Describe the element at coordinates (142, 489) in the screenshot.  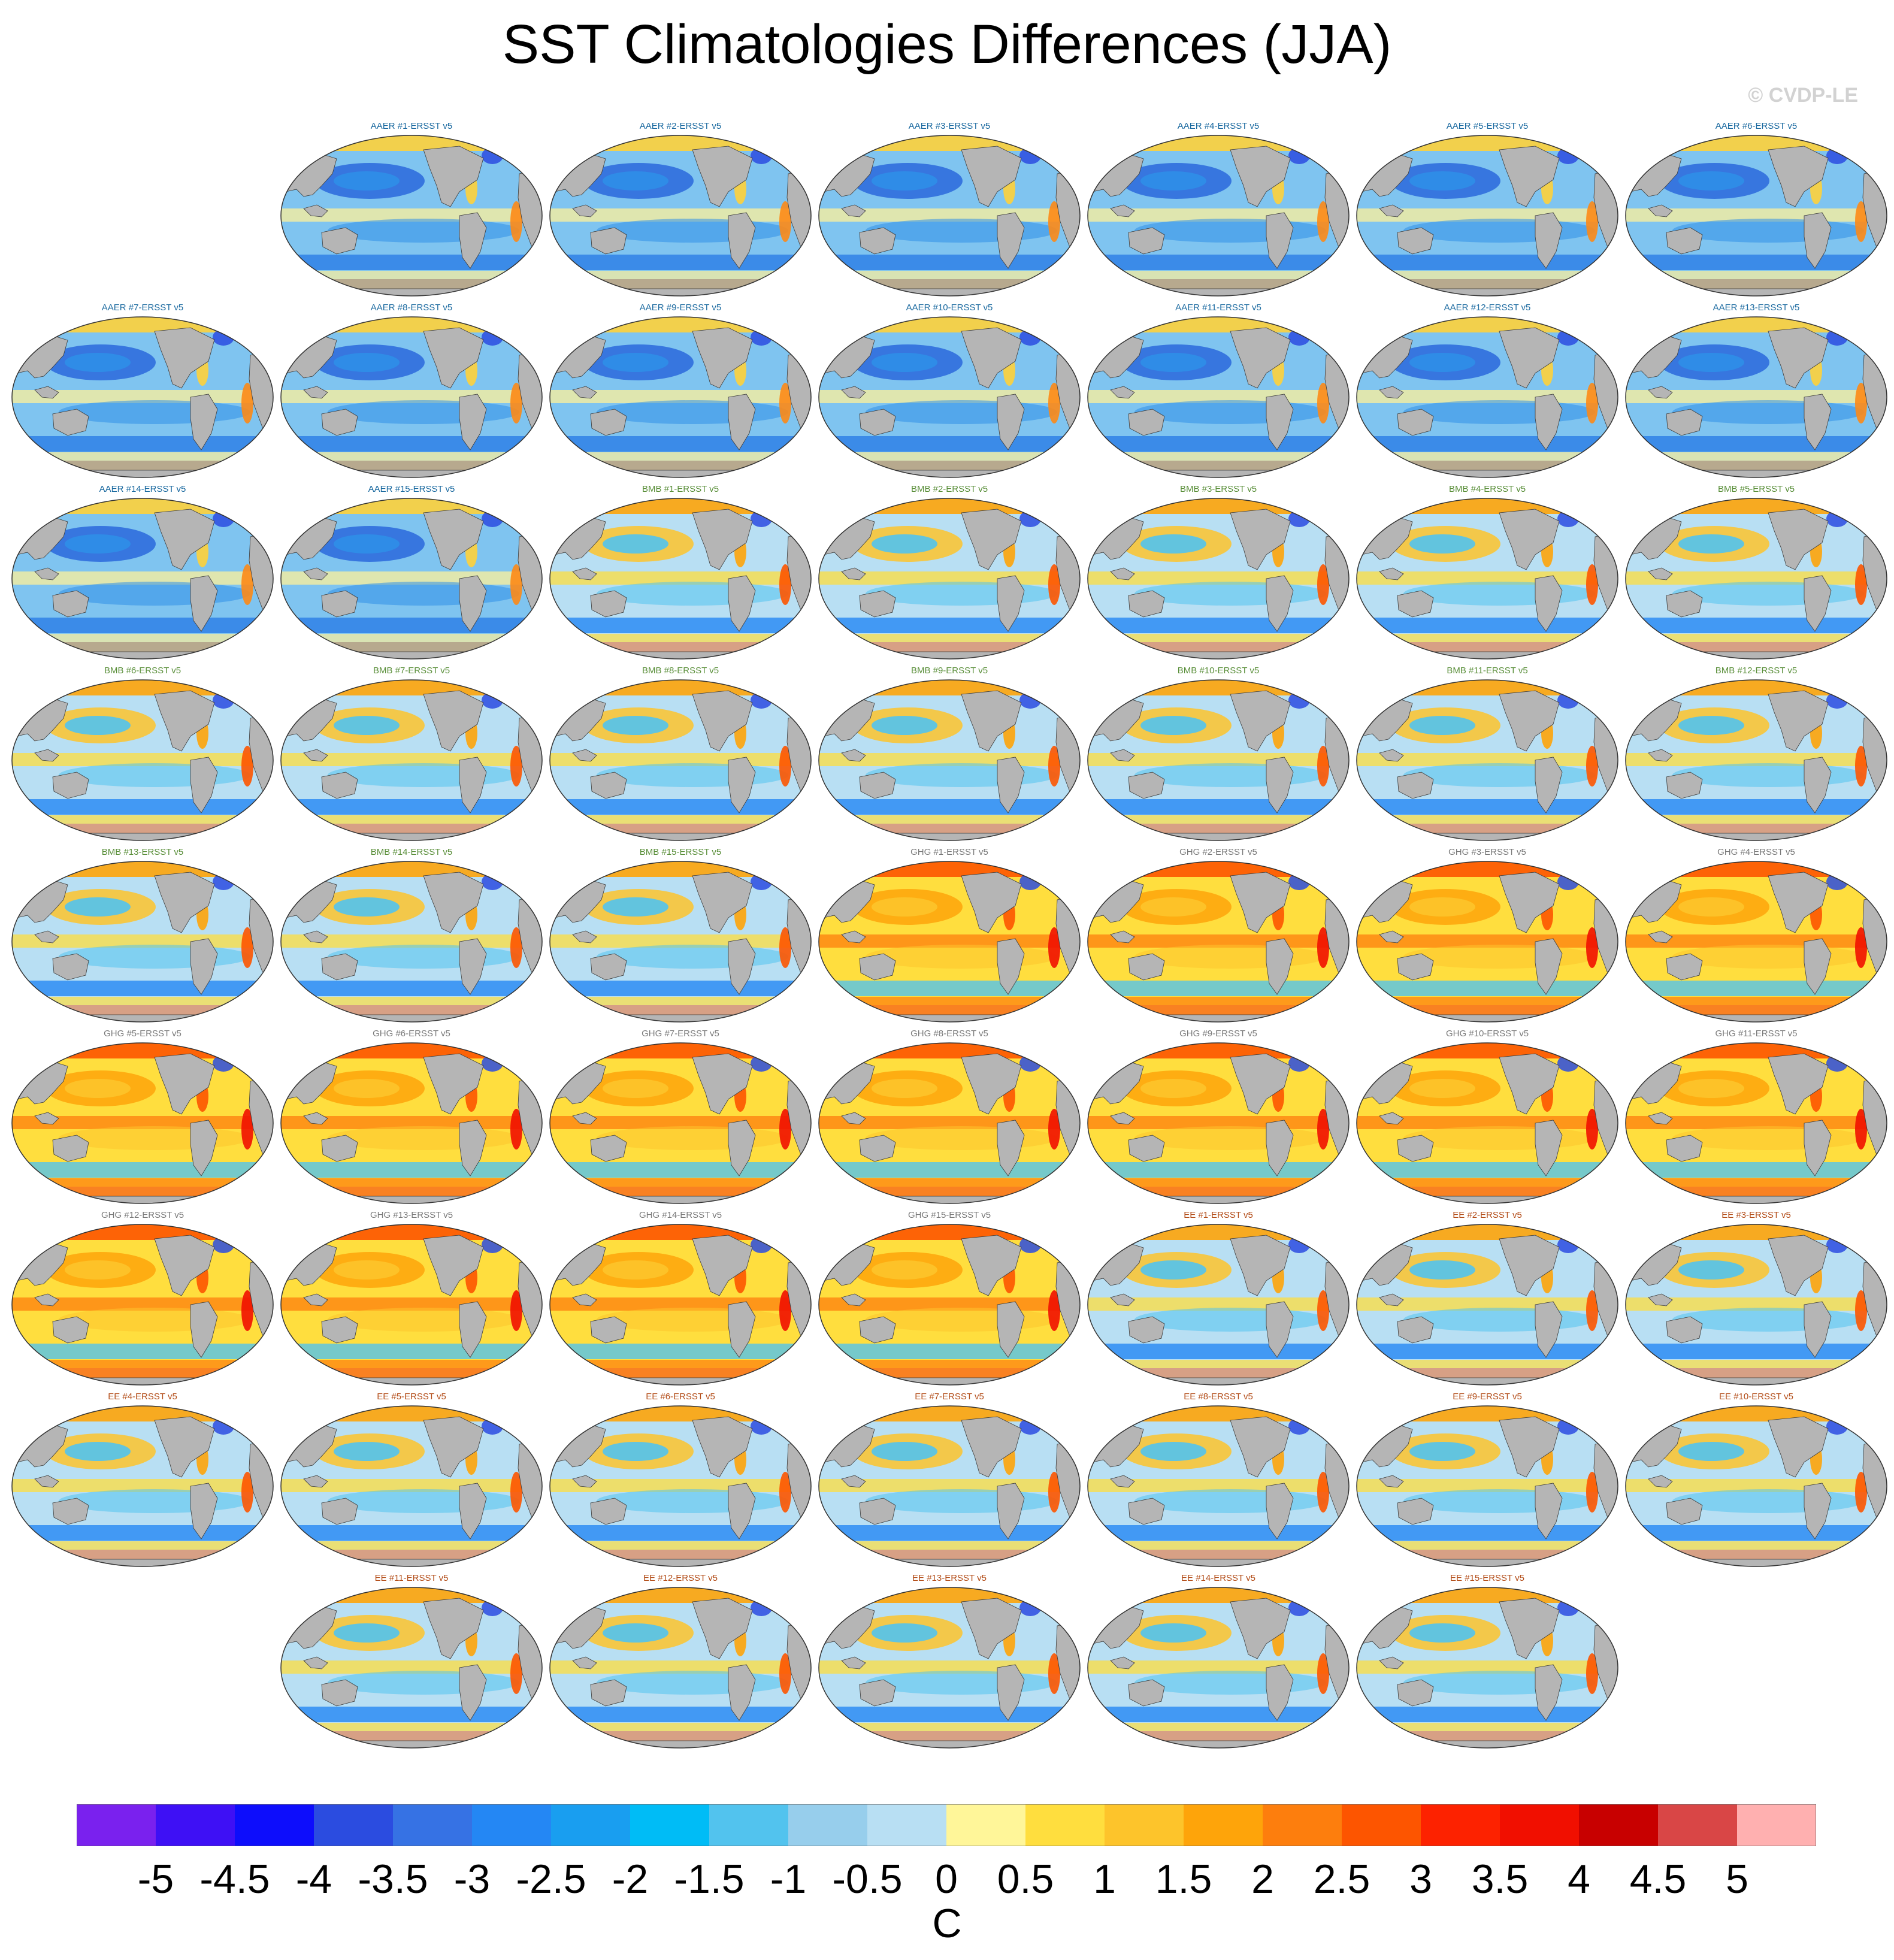
I see `panel-title: AAER #14-ERSST v5` at that location.